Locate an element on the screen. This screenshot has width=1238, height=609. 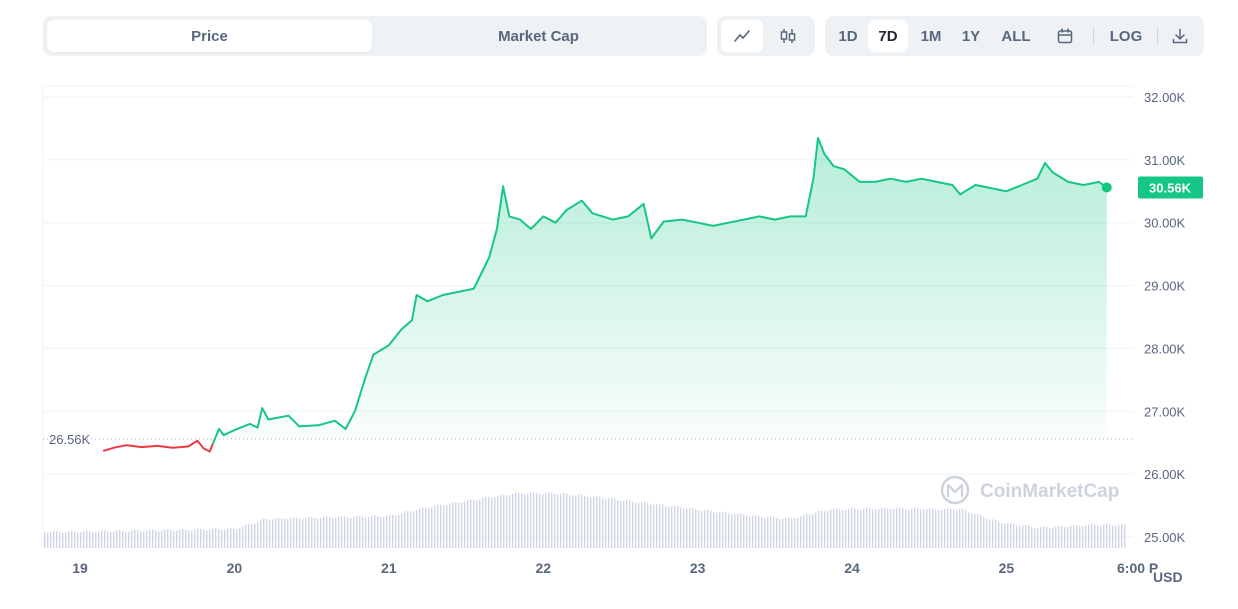
range-all-button: ALL is located at coordinates (1016, 36).